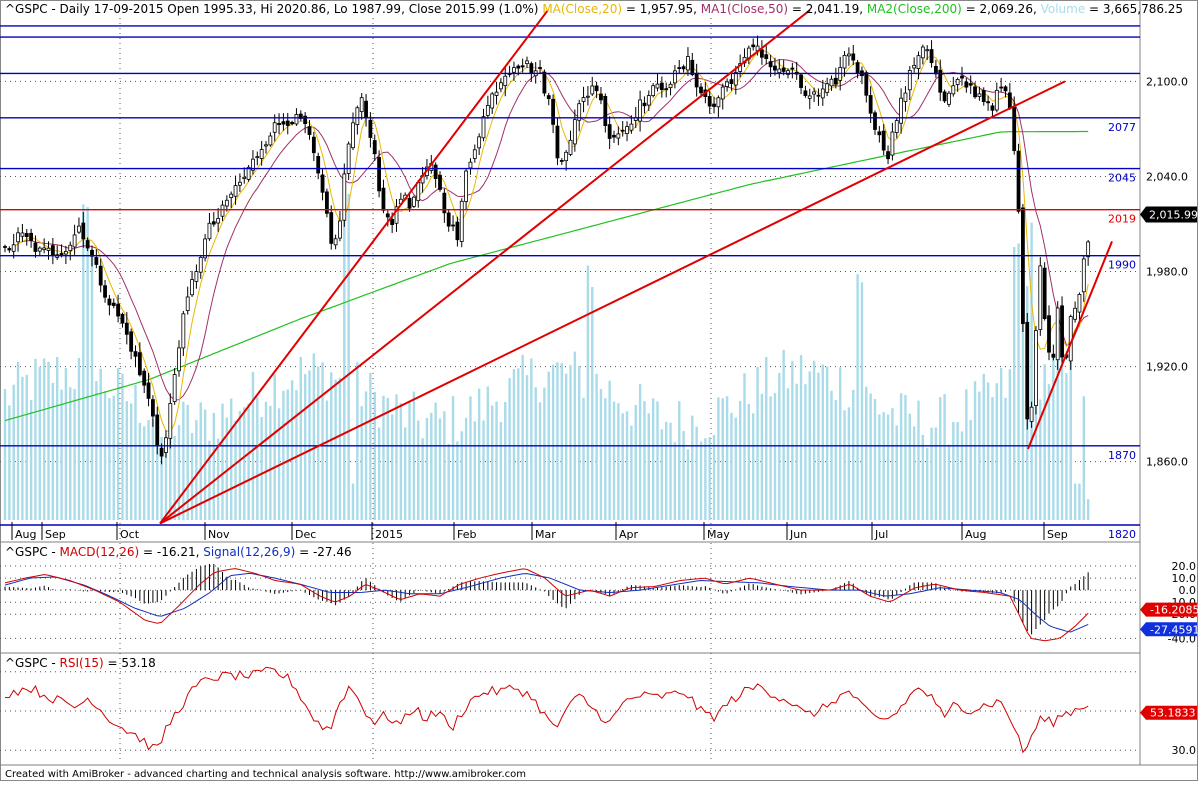 The height and width of the screenshot is (785, 1198). I want to click on price-tick-label: 1,980.0, so click(1167, 272).